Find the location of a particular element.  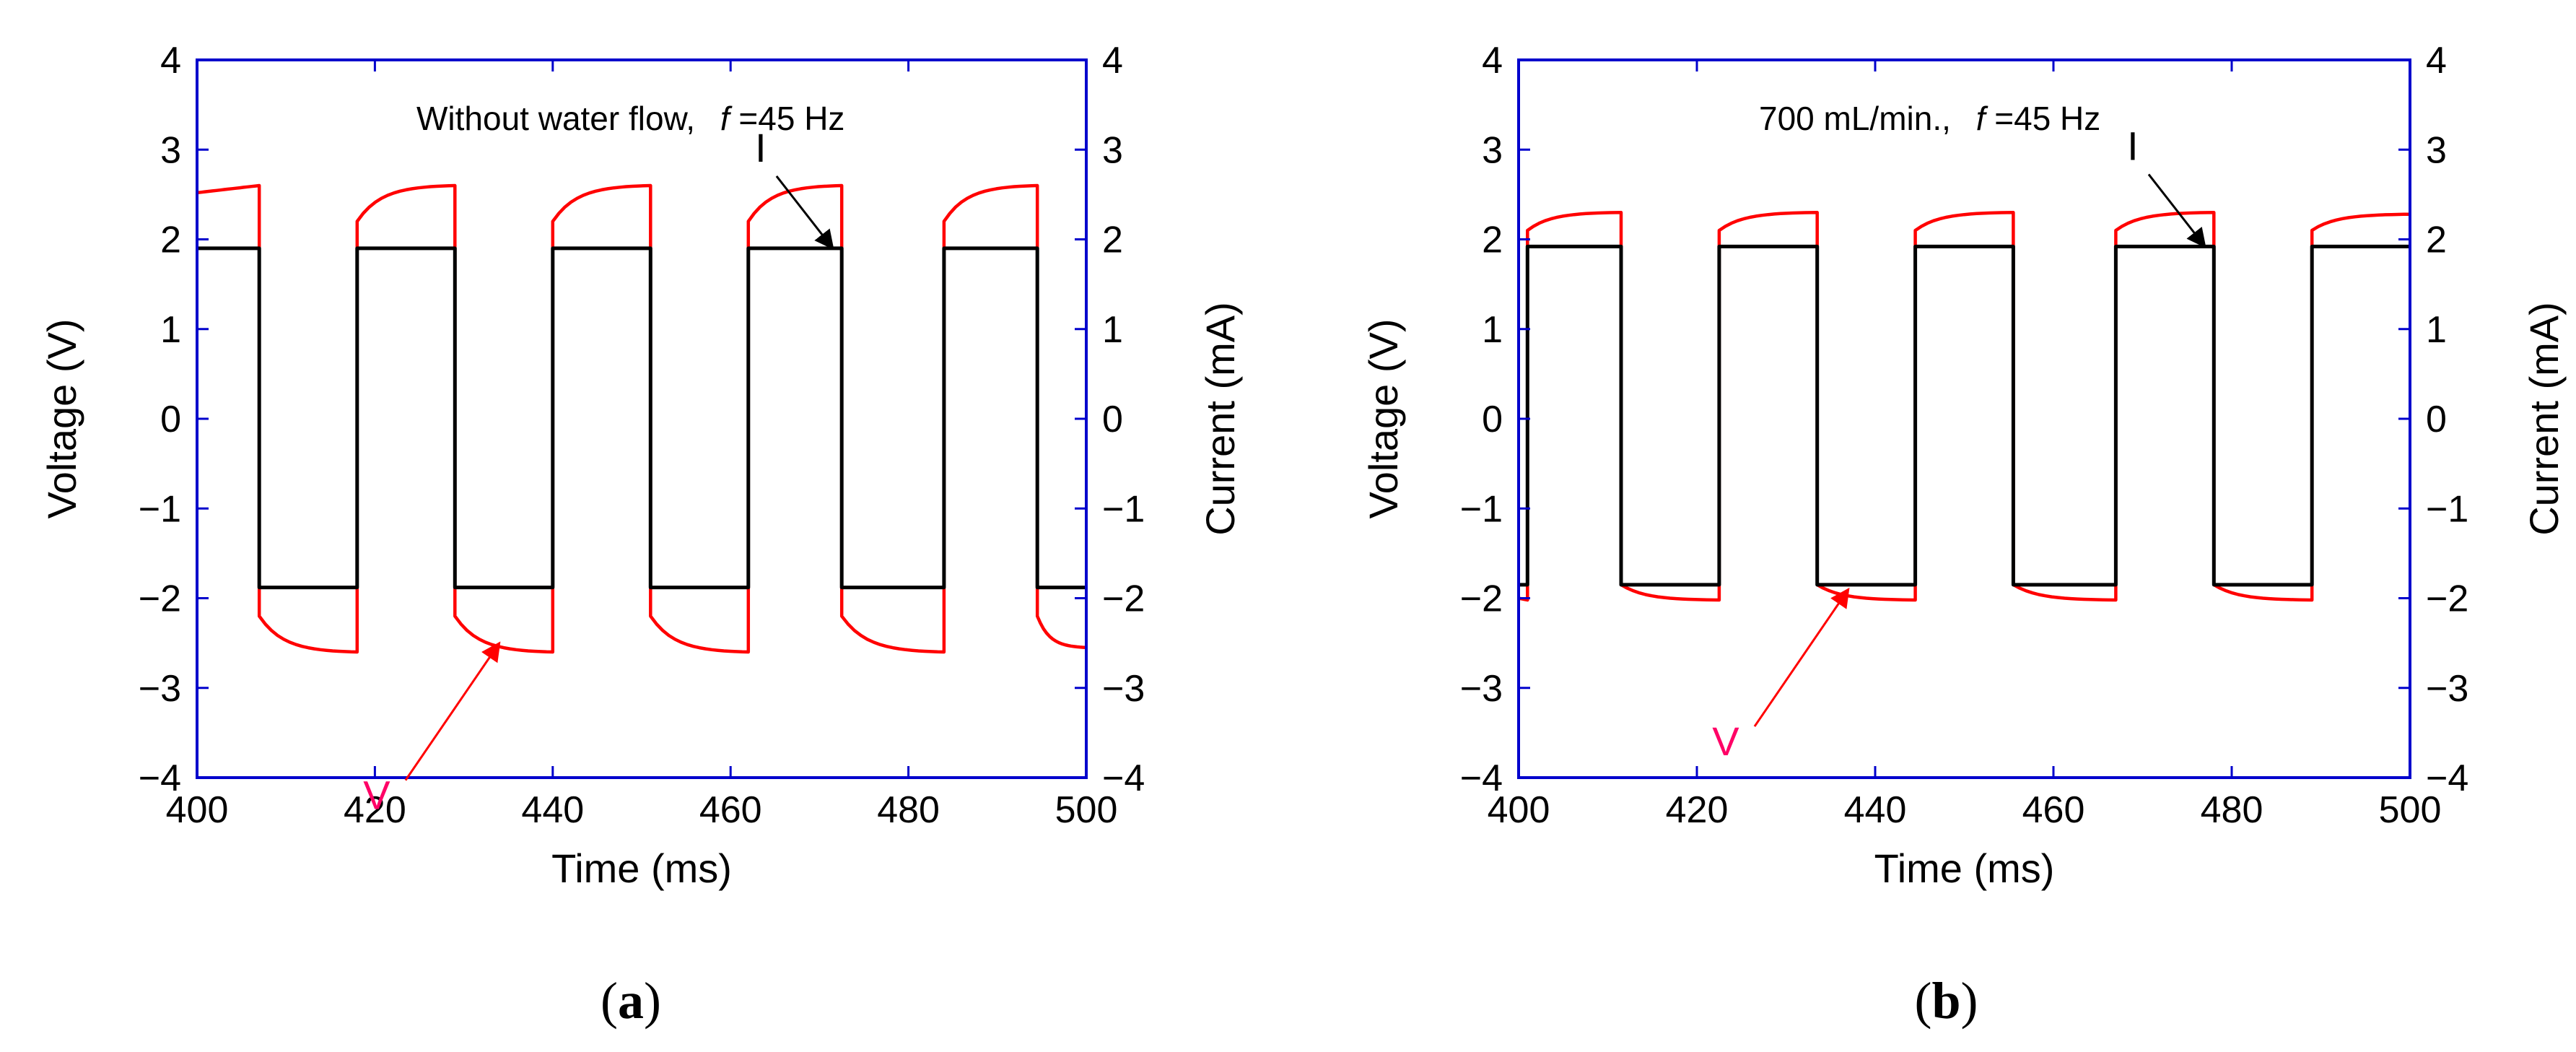

panel-label: (a) is located at coordinates (631, 1001).